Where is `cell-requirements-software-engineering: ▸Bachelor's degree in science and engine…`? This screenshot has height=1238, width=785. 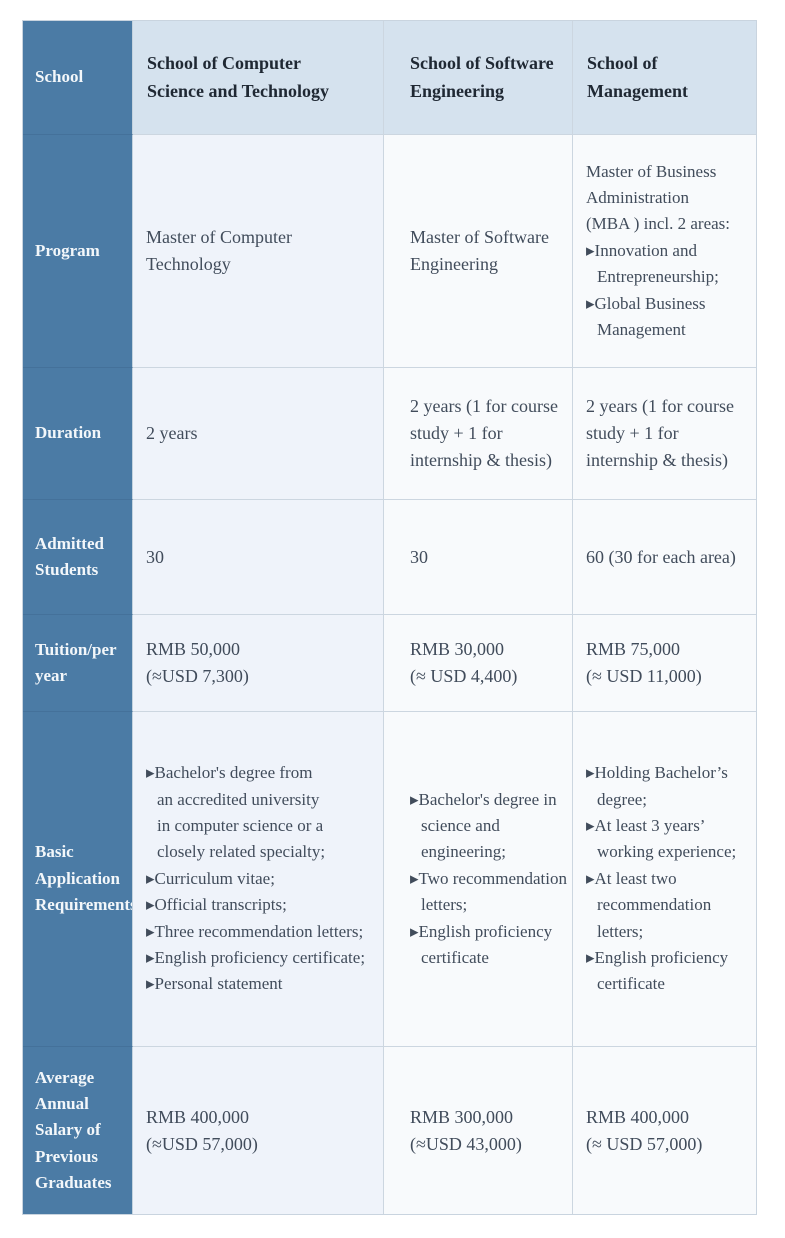
cell-requirements-software-engineering: ▸Bachelor's degree in science and engine… is located at coordinates (478, 879).